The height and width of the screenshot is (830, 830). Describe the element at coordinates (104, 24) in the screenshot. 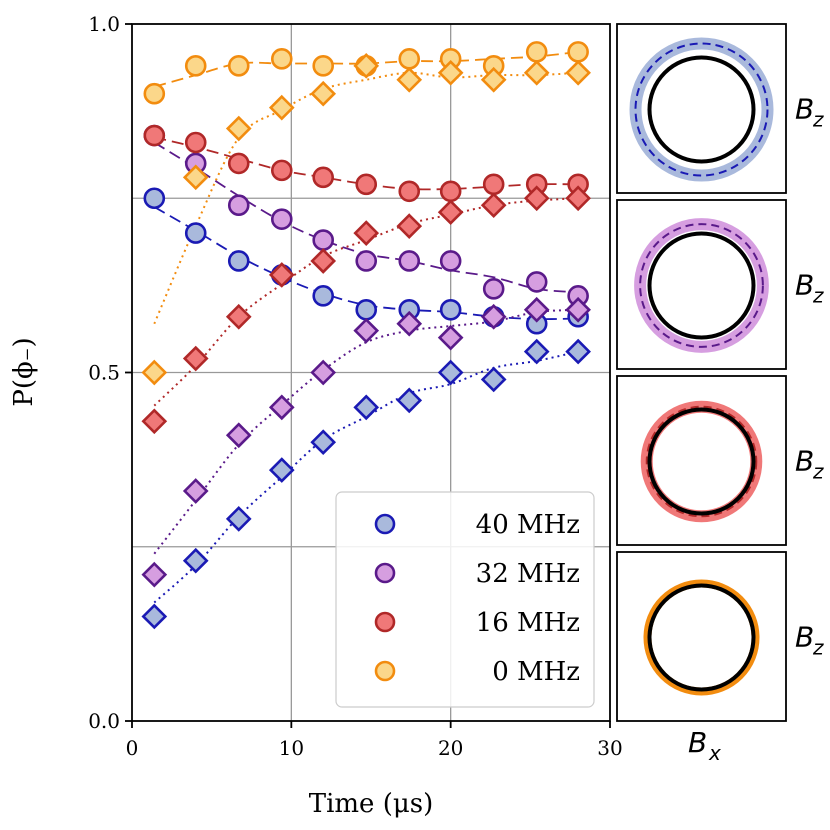

I see `y-tick-label: 1.0` at that location.